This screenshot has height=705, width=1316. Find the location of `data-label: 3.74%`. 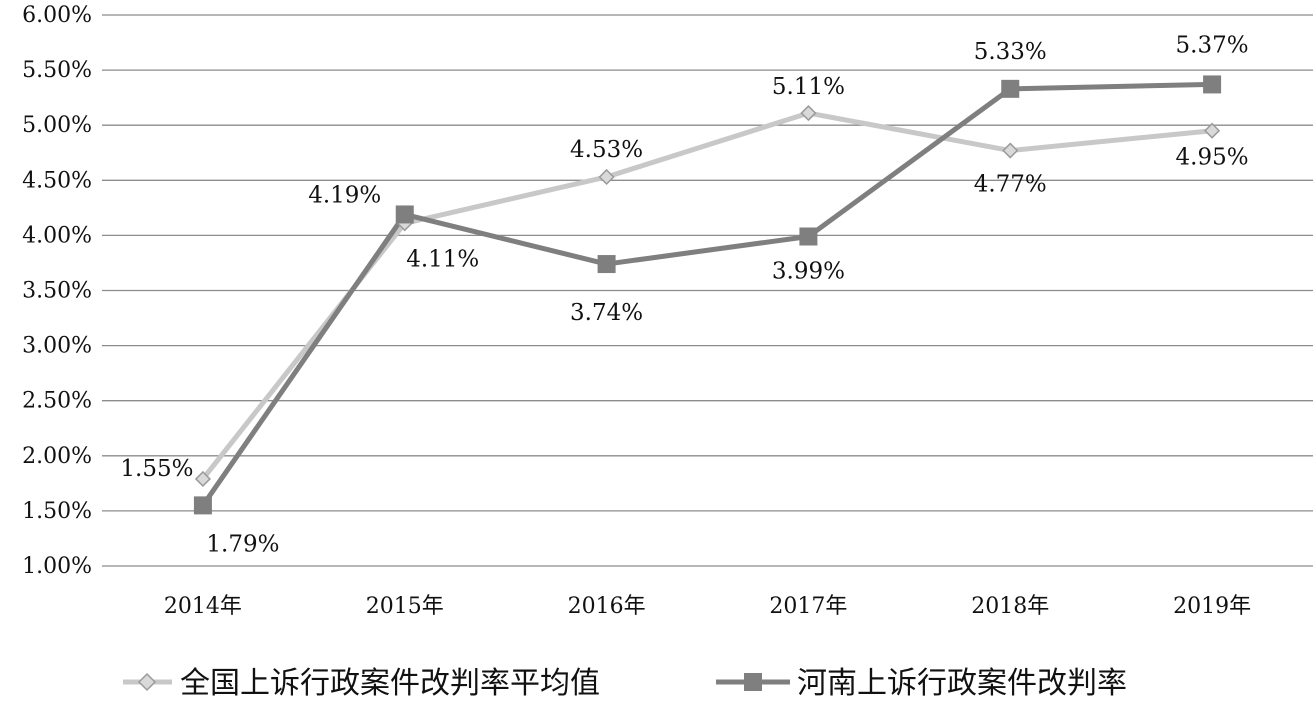

data-label: 3.74% is located at coordinates (606, 313).